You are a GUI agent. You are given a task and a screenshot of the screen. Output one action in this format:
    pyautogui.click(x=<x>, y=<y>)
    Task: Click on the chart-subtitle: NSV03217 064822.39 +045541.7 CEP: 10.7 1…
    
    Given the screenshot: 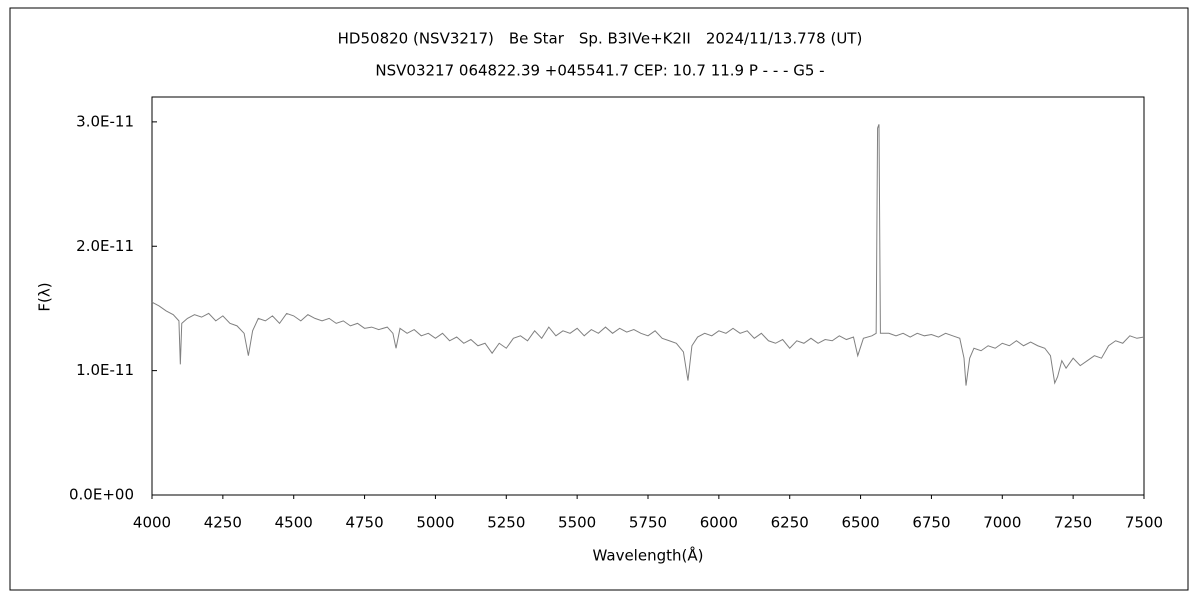 What is the action you would take?
    pyautogui.click(x=599, y=71)
    